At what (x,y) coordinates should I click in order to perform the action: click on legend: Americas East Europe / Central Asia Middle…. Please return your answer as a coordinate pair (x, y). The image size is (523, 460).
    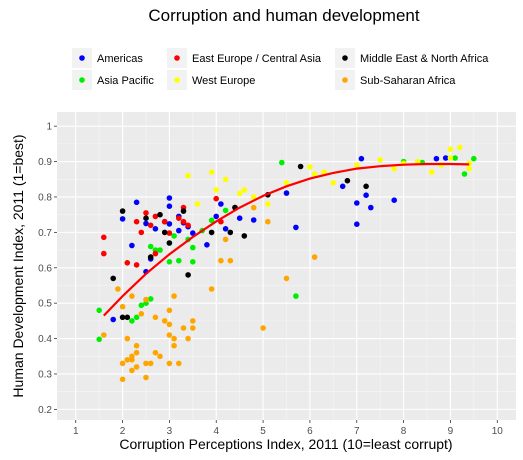
    Looking at the image, I should click on (280, 69).